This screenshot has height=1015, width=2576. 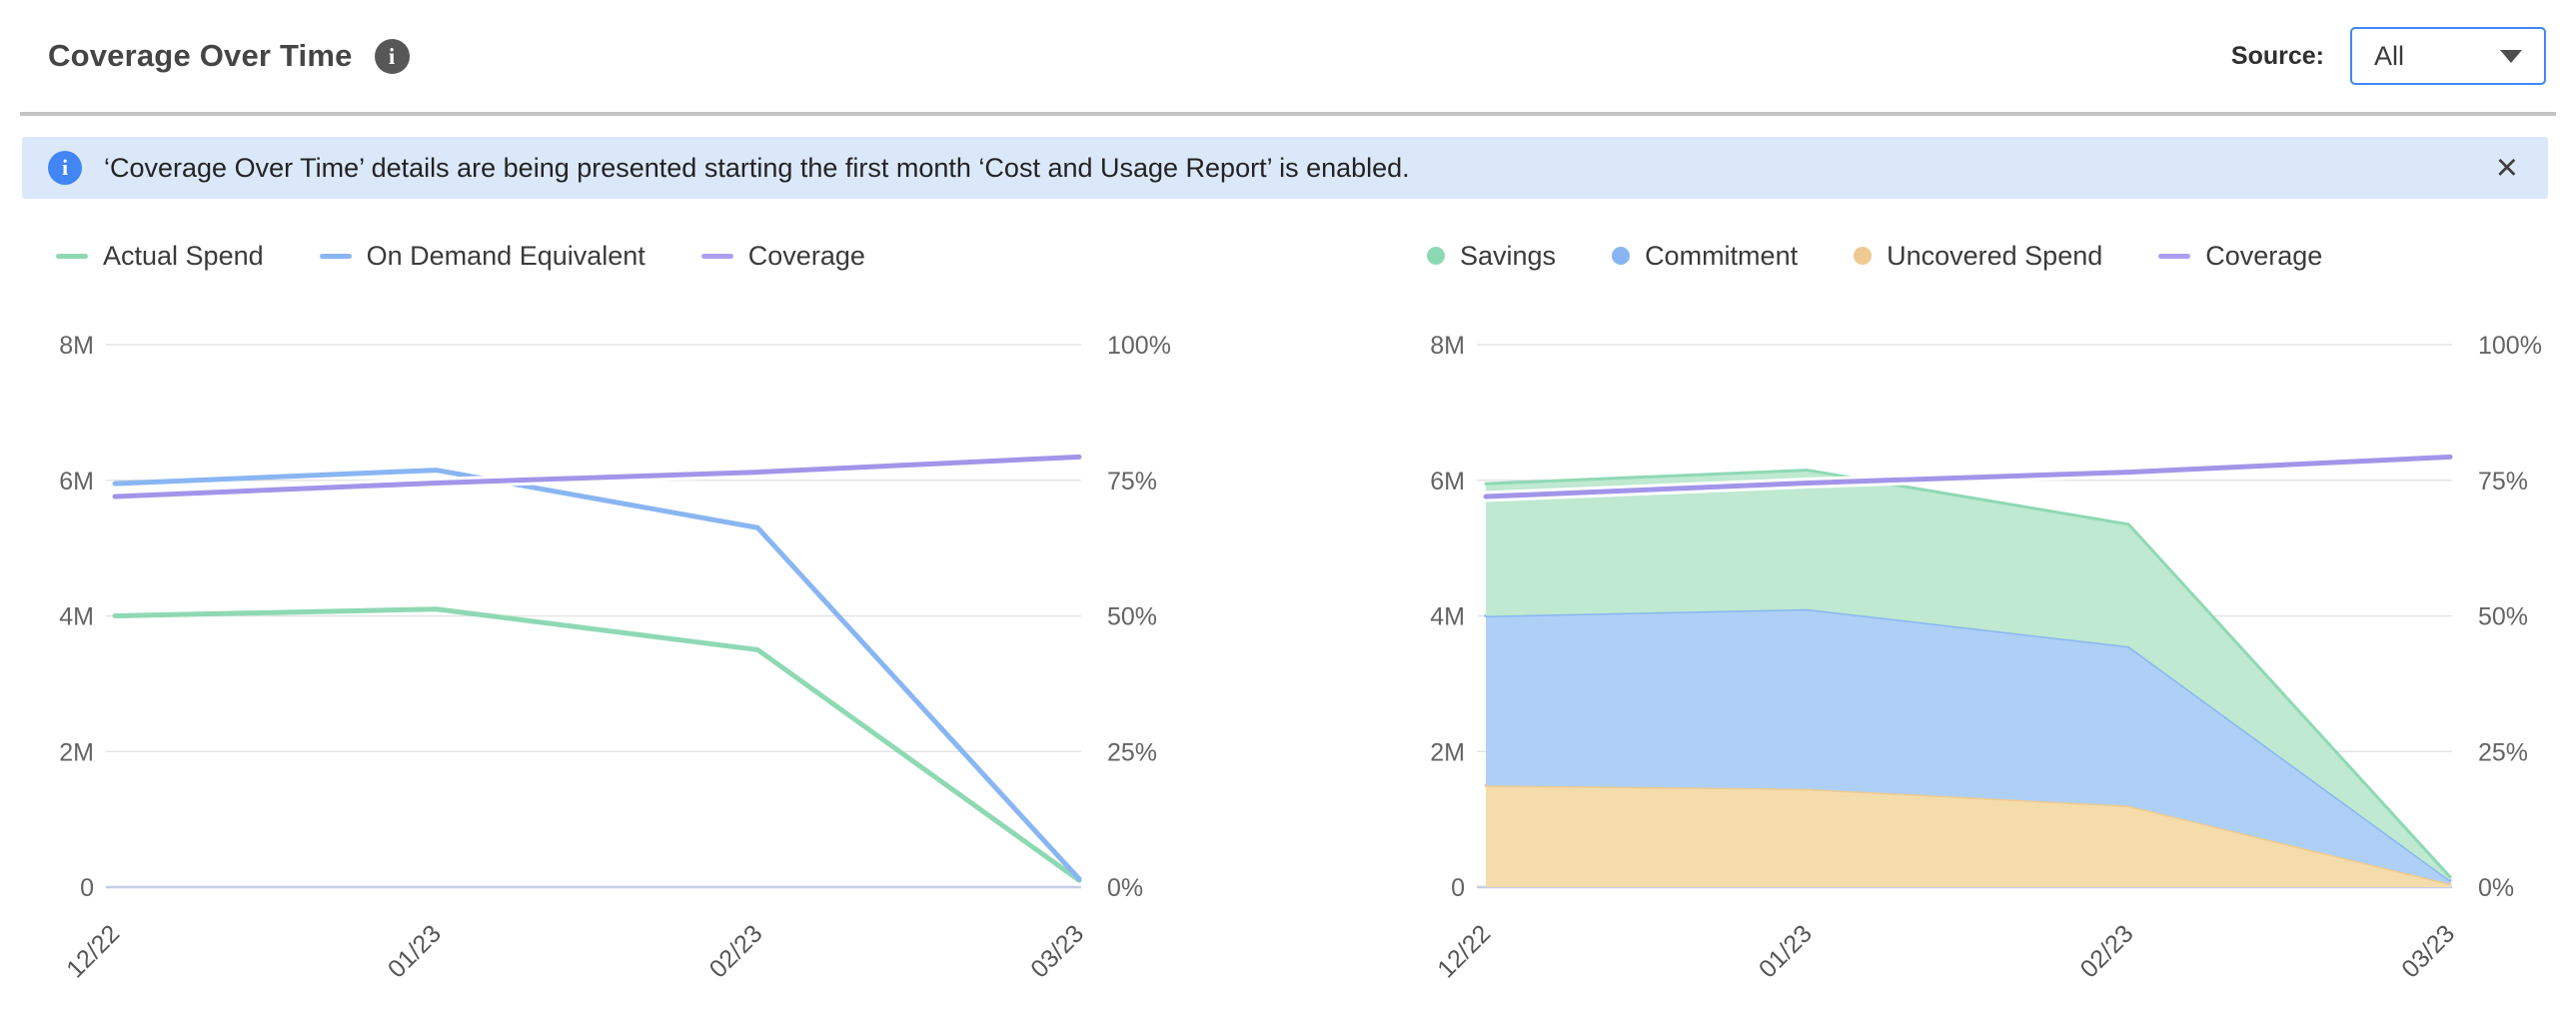 What do you see at coordinates (72, 256) in the screenshot?
I see `actual-spend-line-marker-icon` at bounding box center [72, 256].